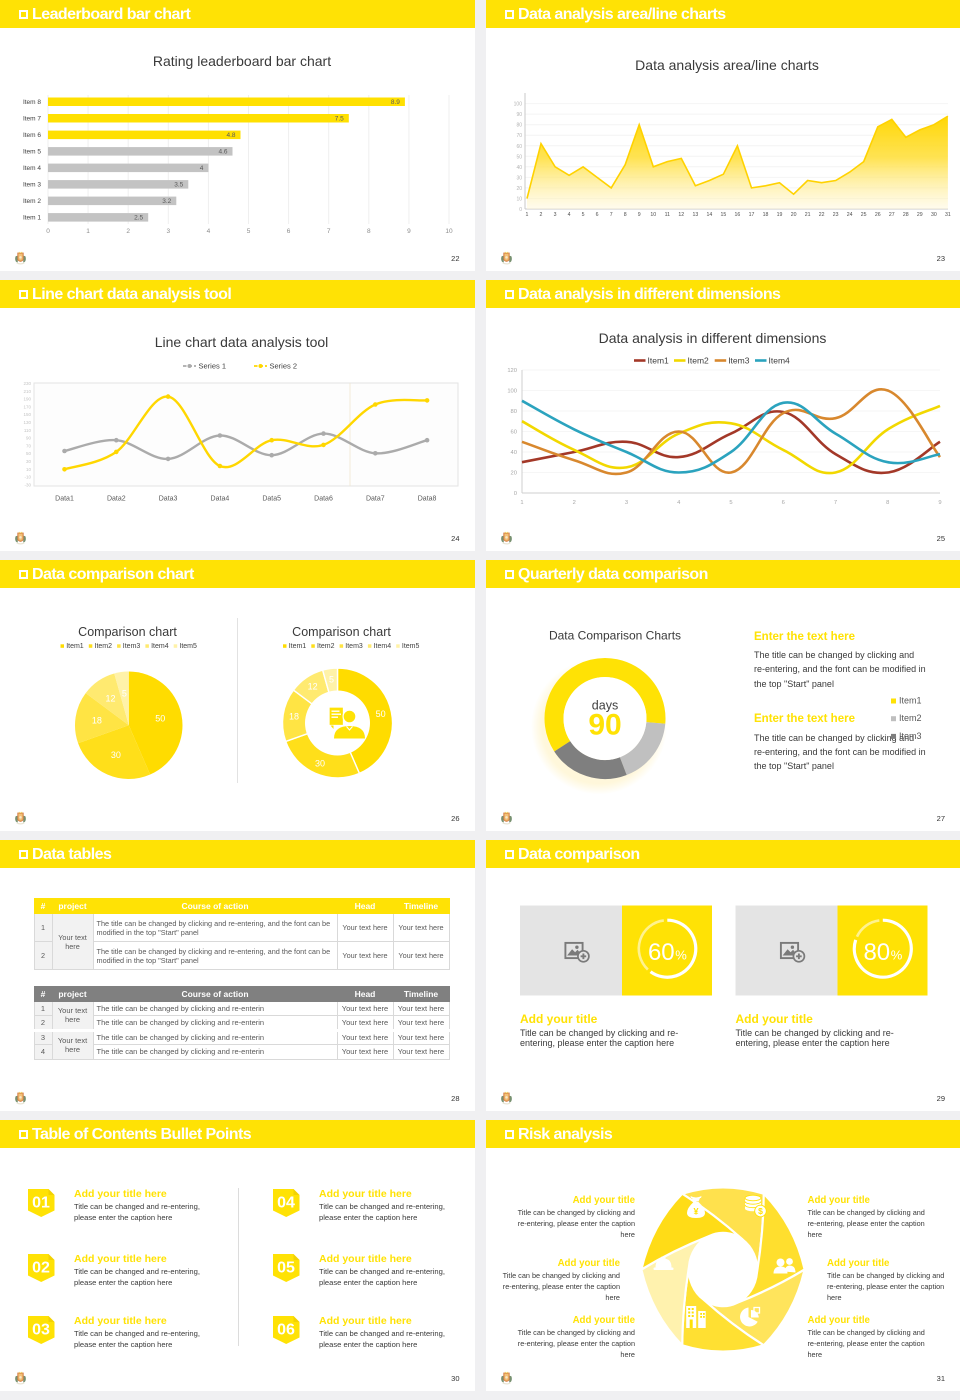  Describe the element at coordinates (878, 215) in the screenshot. I see `svg-text: 26` at that location.